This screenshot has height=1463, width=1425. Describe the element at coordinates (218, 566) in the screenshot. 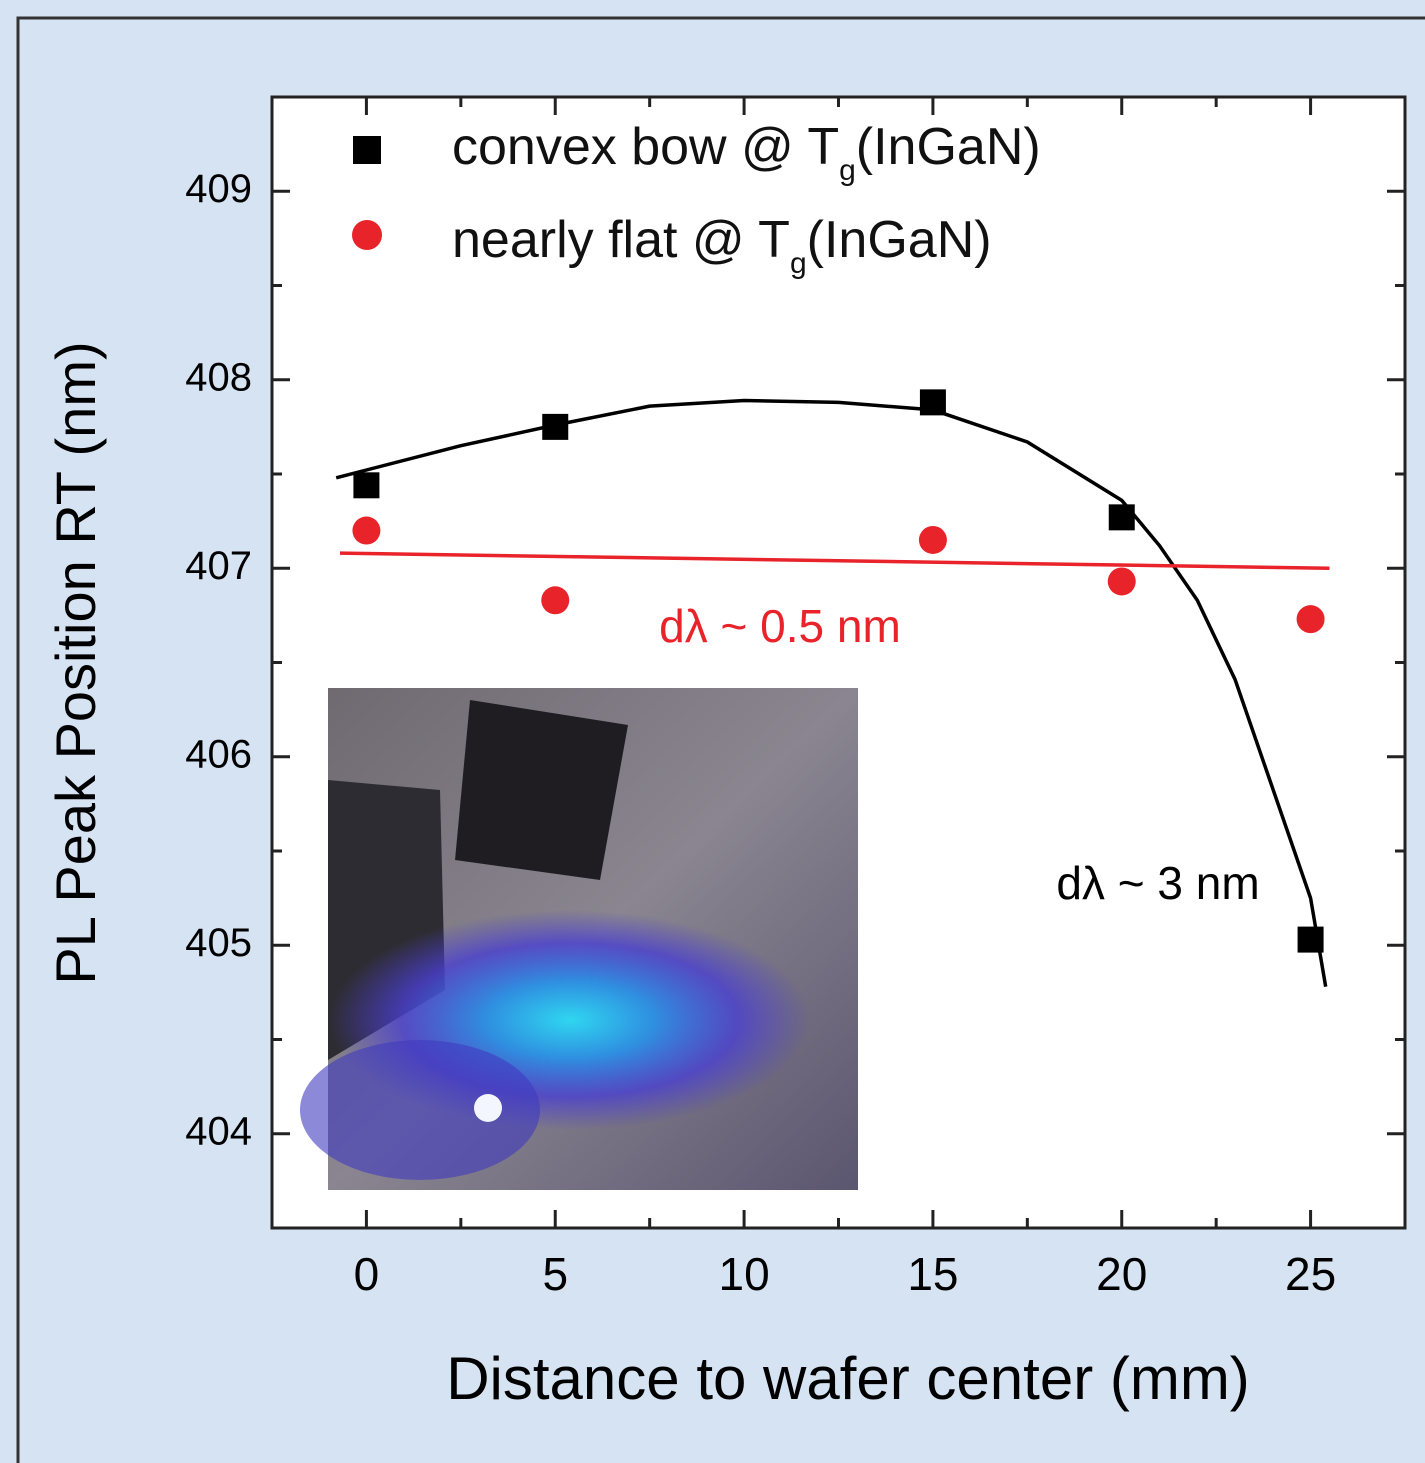

I see `y-tick-label: 407` at that location.